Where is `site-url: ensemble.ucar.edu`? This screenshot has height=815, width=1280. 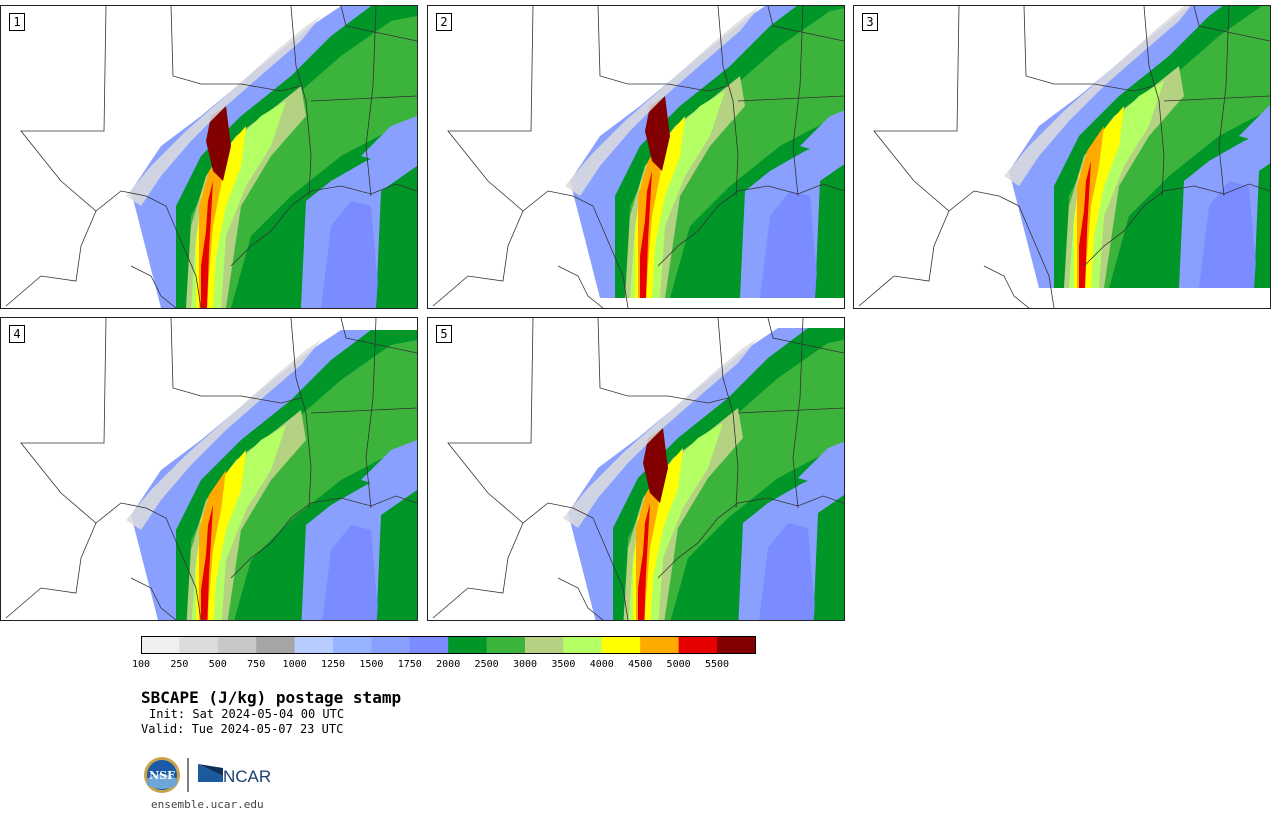 site-url: ensemble.ucar.edu is located at coordinates (207, 804).